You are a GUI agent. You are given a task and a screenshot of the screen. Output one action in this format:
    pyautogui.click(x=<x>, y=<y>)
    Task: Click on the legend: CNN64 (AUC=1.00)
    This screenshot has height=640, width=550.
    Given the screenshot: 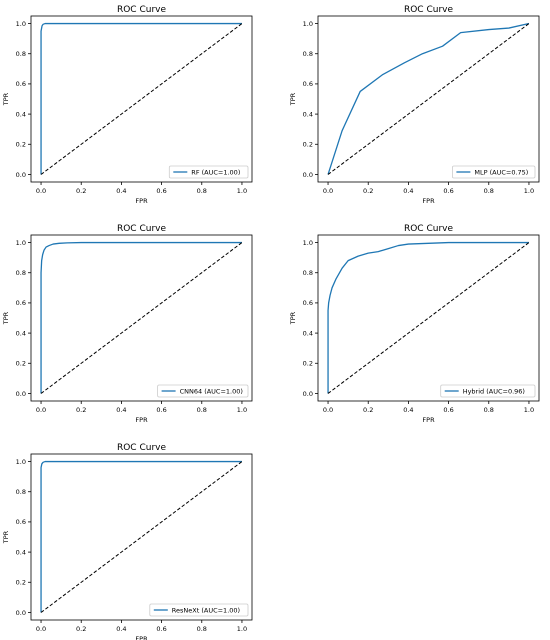 What is the action you would take?
    pyautogui.click(x=203, y=391)
    